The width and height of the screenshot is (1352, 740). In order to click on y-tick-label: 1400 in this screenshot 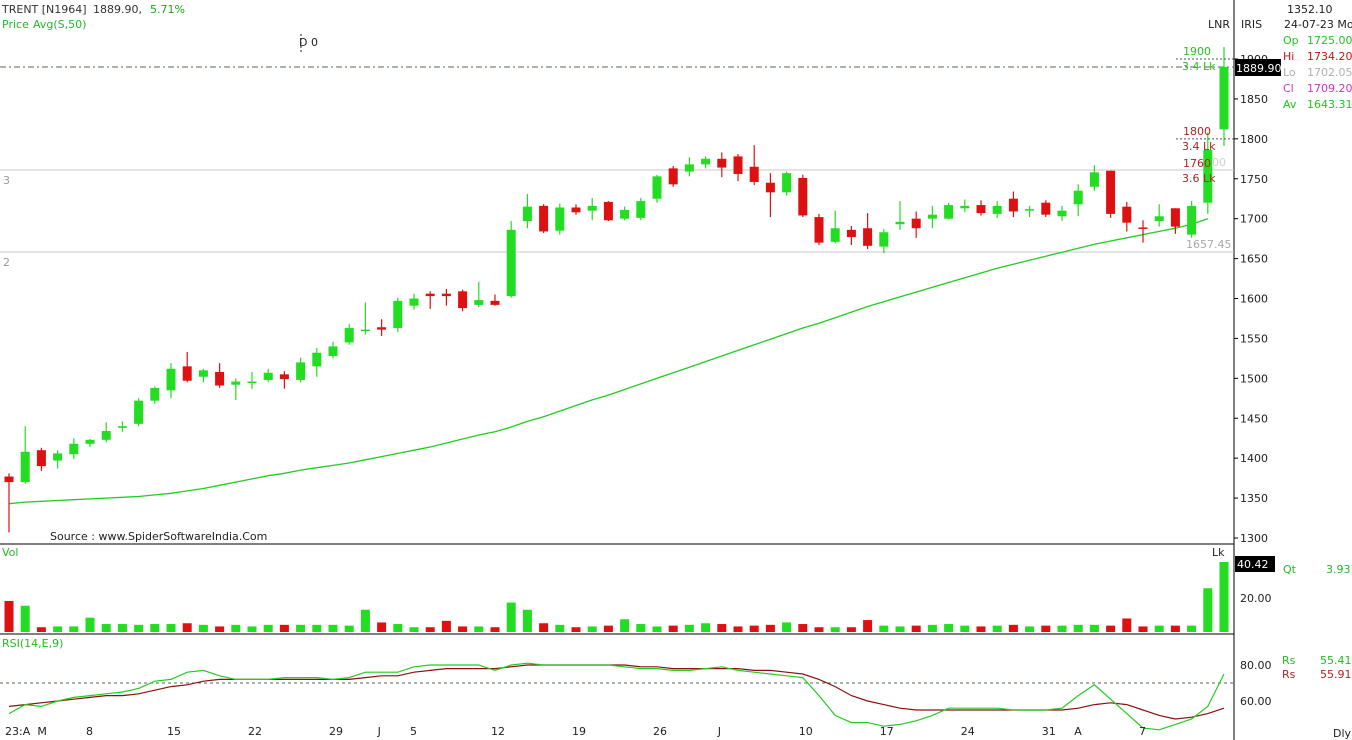, I will do `click(1254, 458)`.